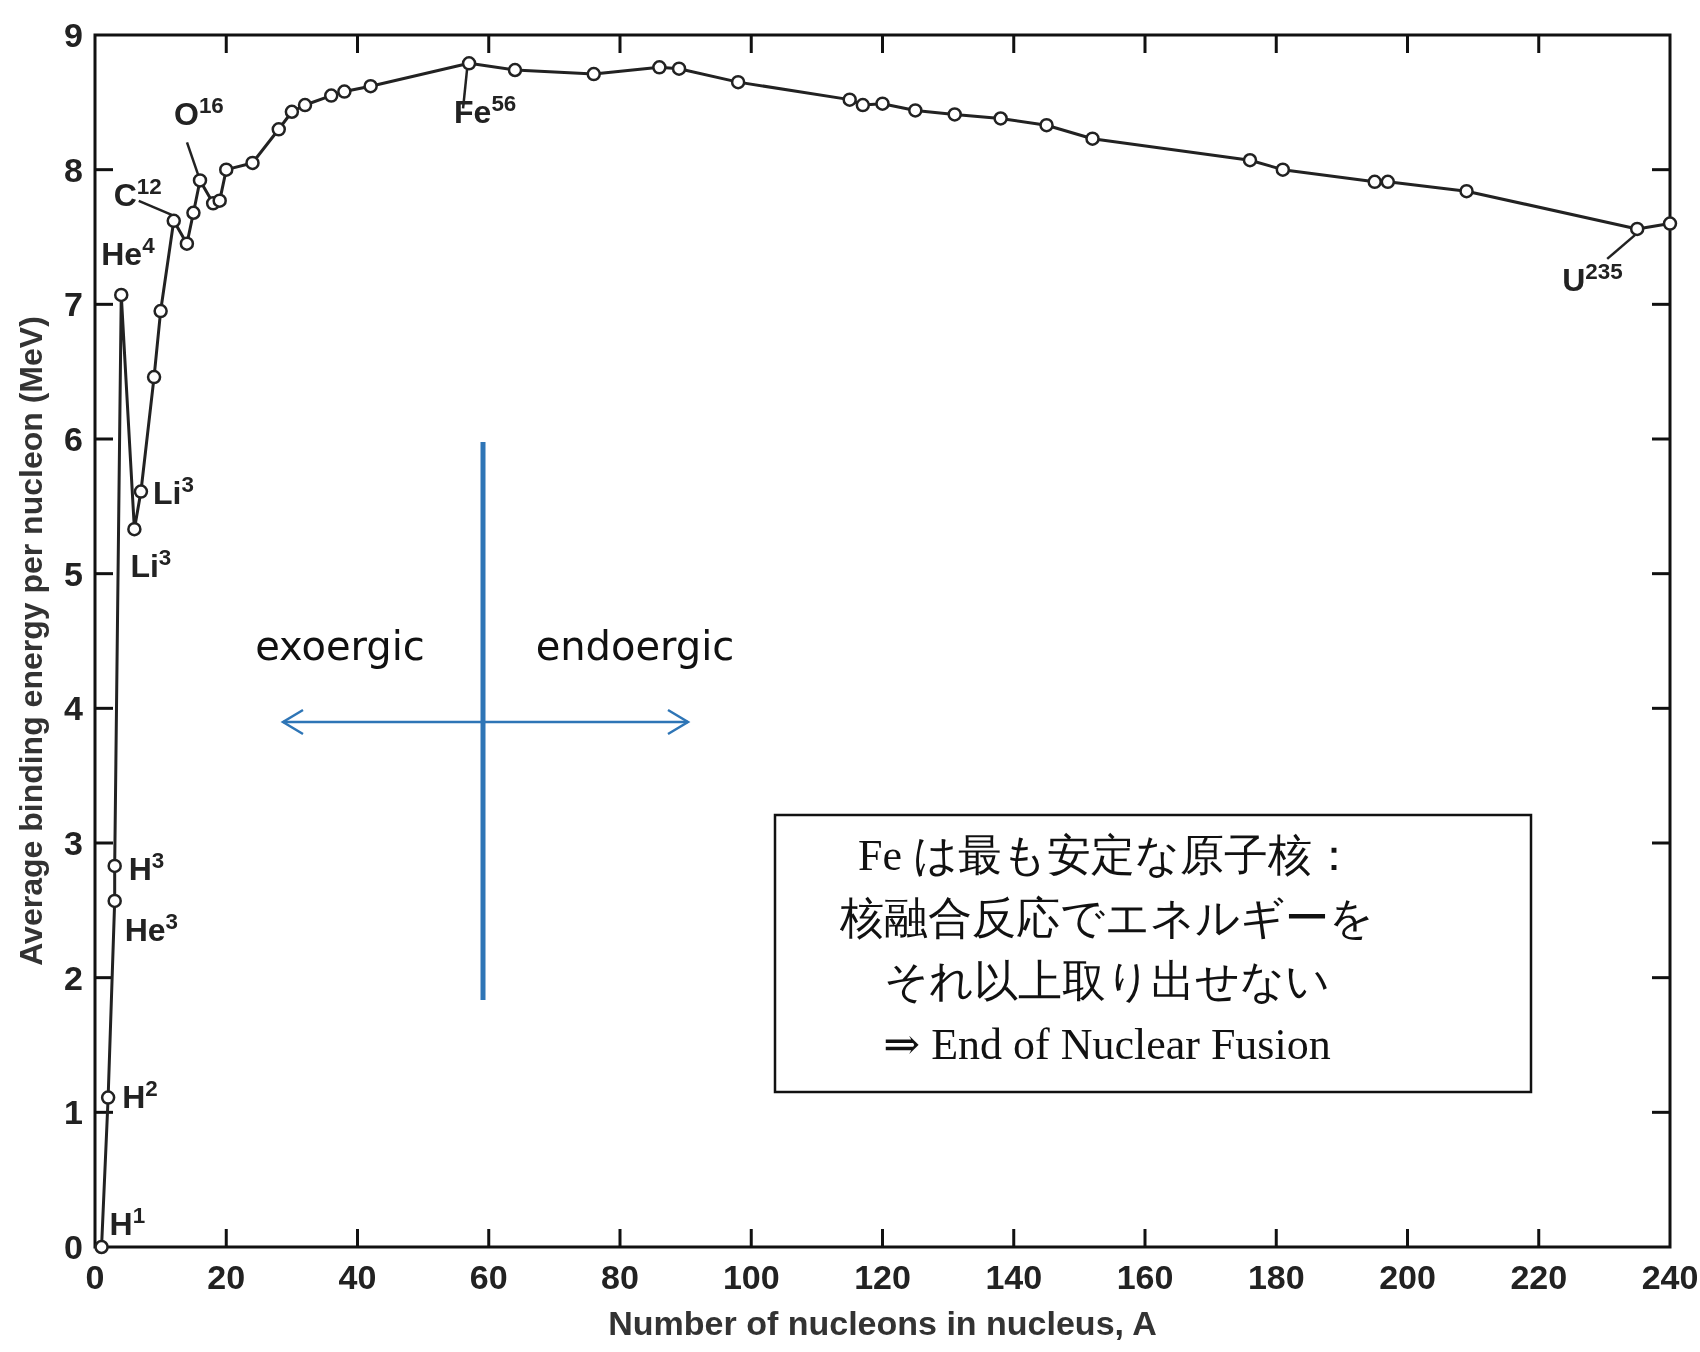  I want to click on y-tick-label: 9, so click(73, 35).